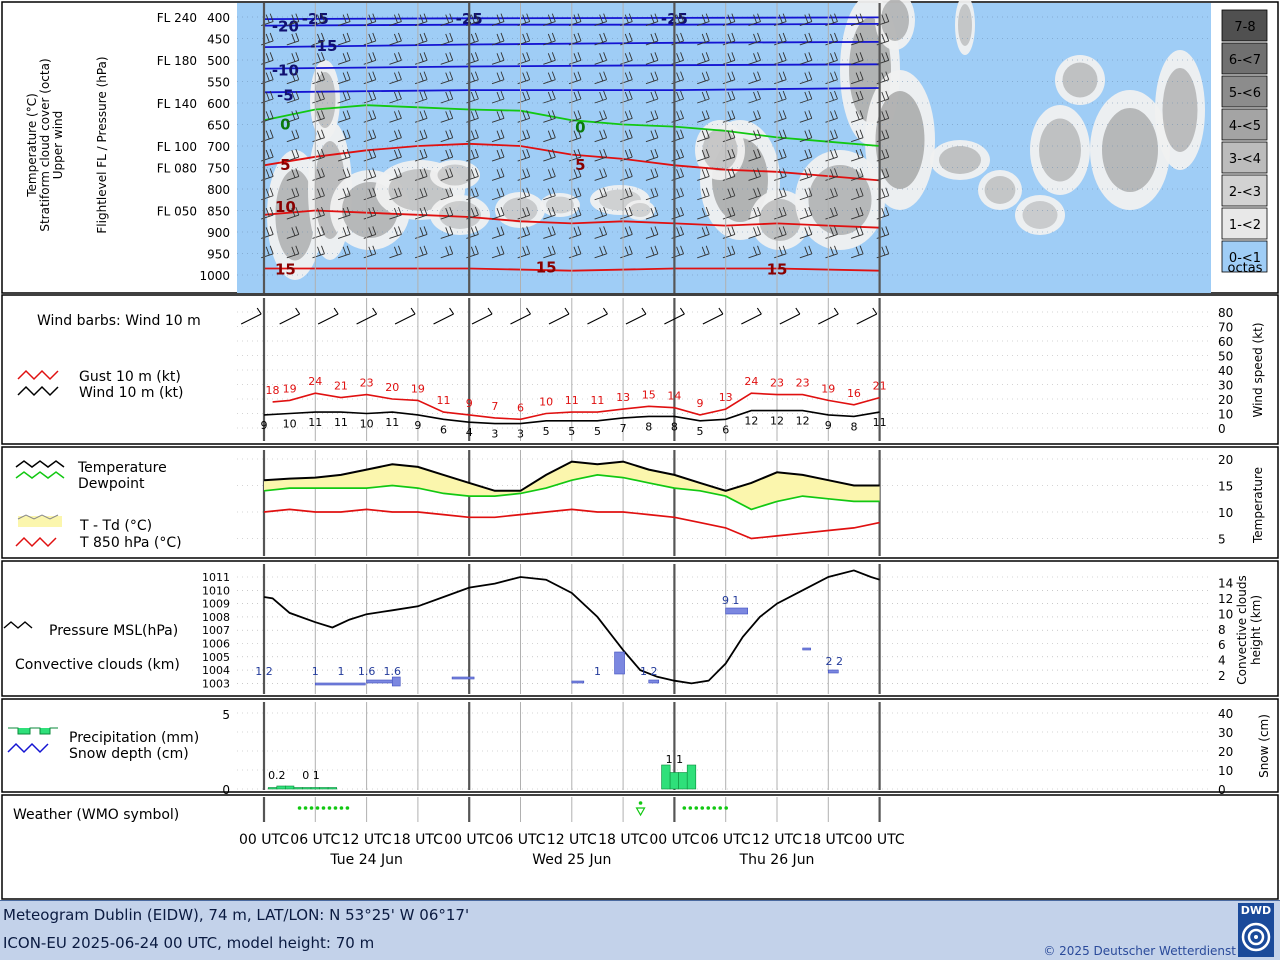 This screenshot has width=1280, height=960. What do you see at coordinates (130, 543) in the screenshot?
I see `t850-legend-label: T 850 hPa (°C)` at bounding box center [130, 543].